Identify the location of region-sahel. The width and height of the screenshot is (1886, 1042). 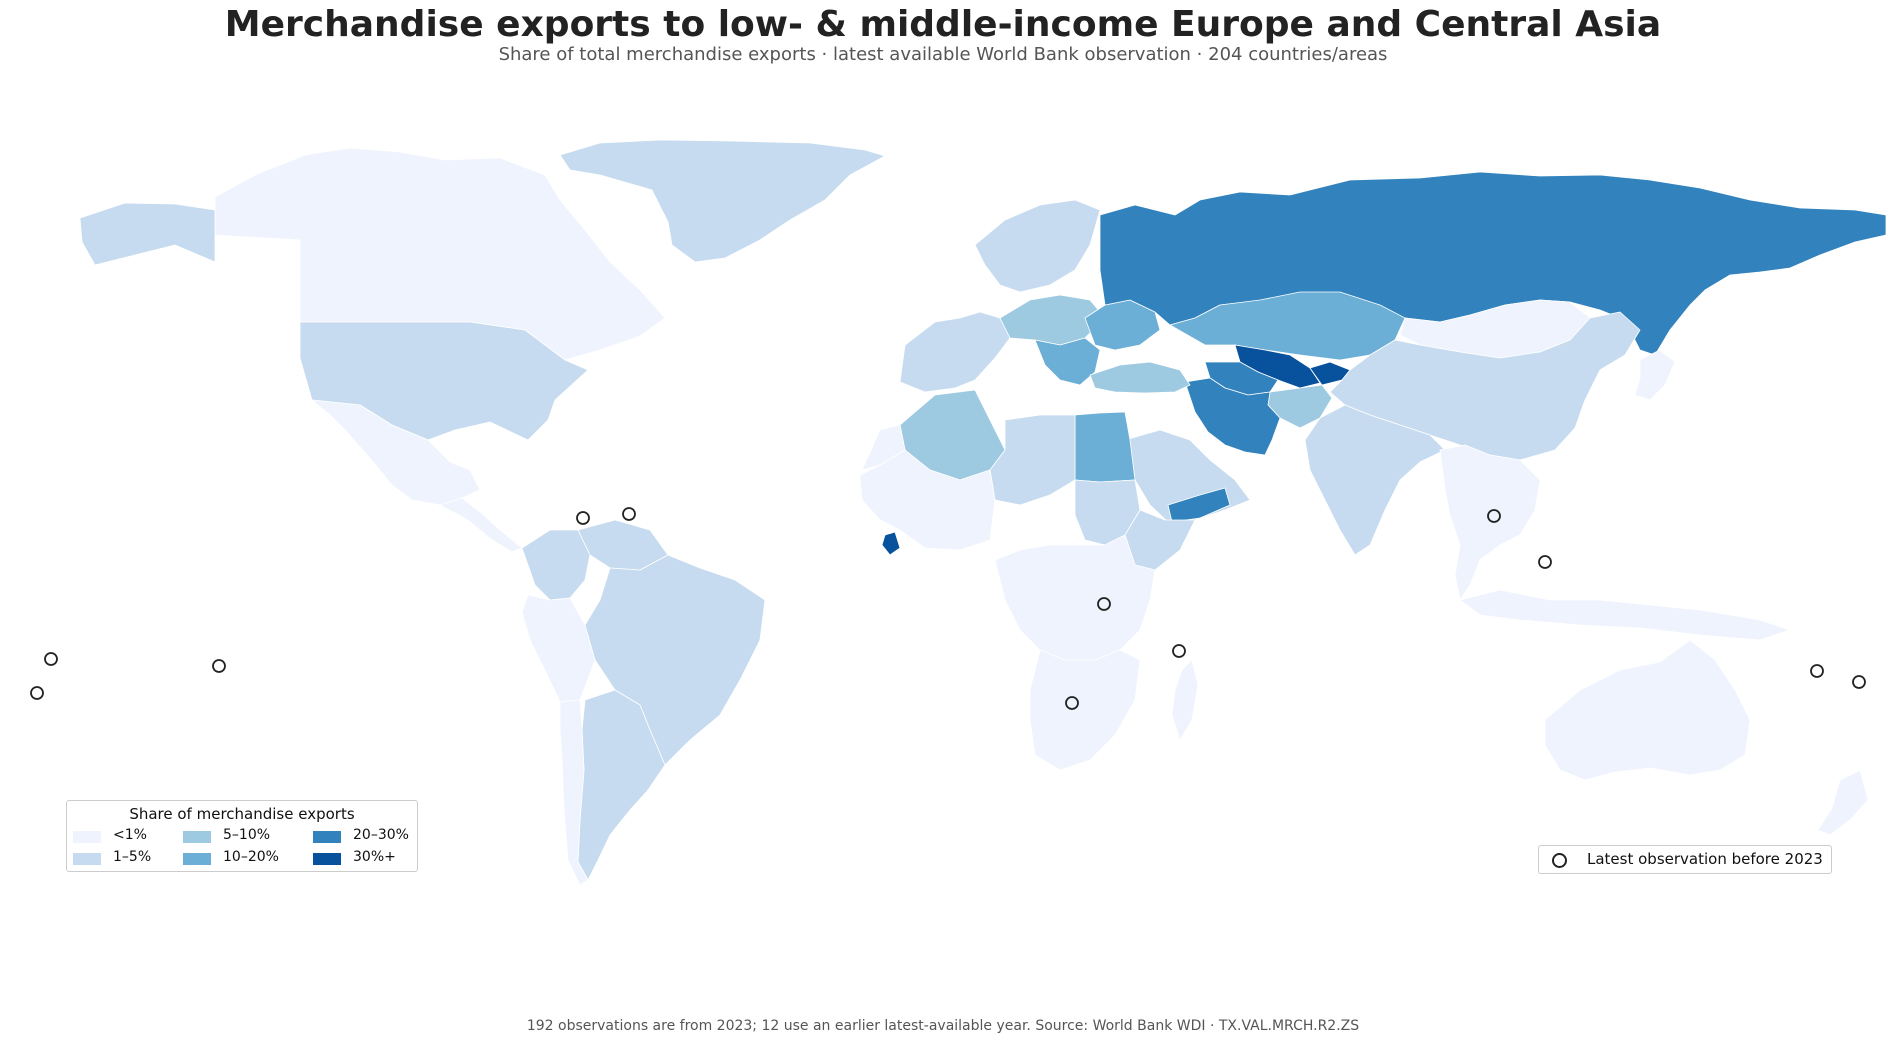
(1032, 460).